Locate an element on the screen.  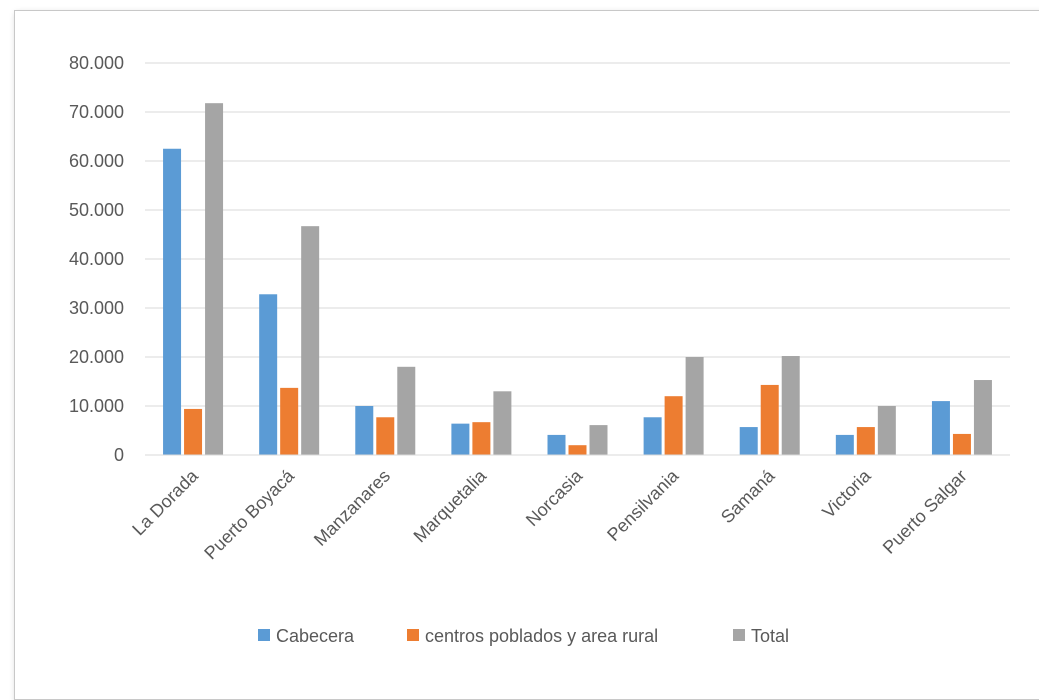
legend-label: Cabecera is located at coordinates (315, 636).